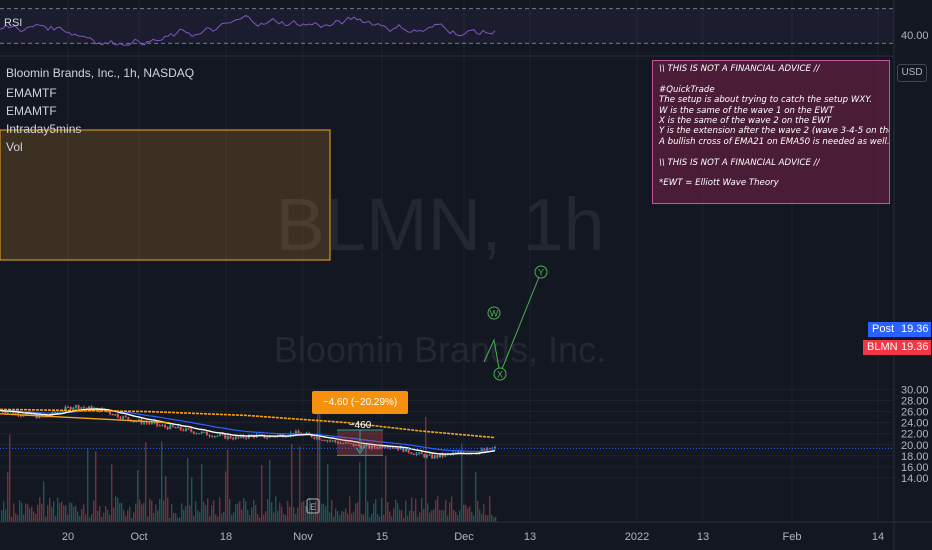 Image resolution: width=932 pixels, height=550 pixels. I want to click on indicator-ema-1: EMAMTF, so click(31, 93).